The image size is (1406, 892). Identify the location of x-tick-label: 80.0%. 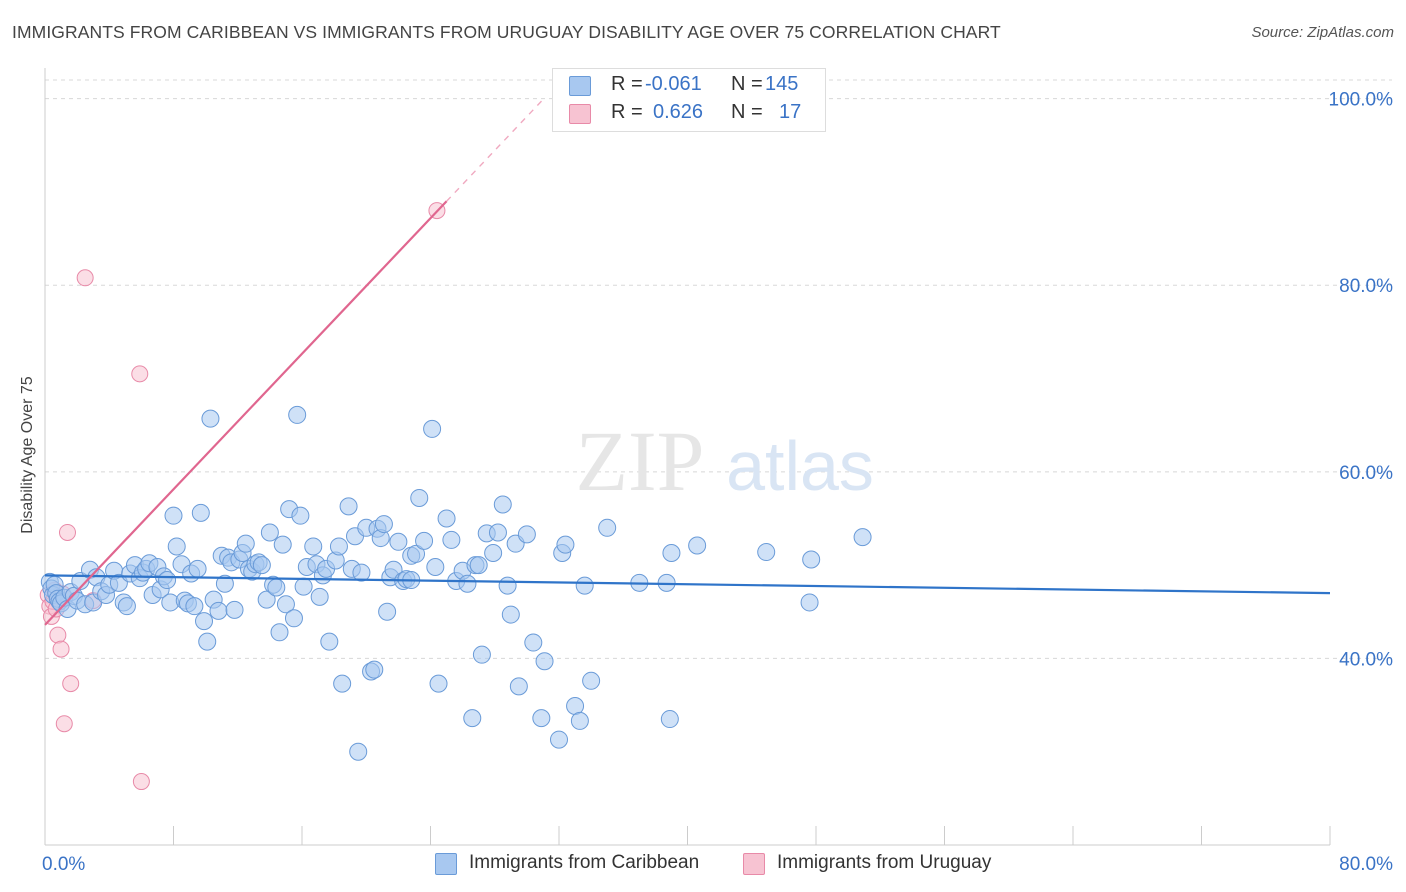
(1366, 864).